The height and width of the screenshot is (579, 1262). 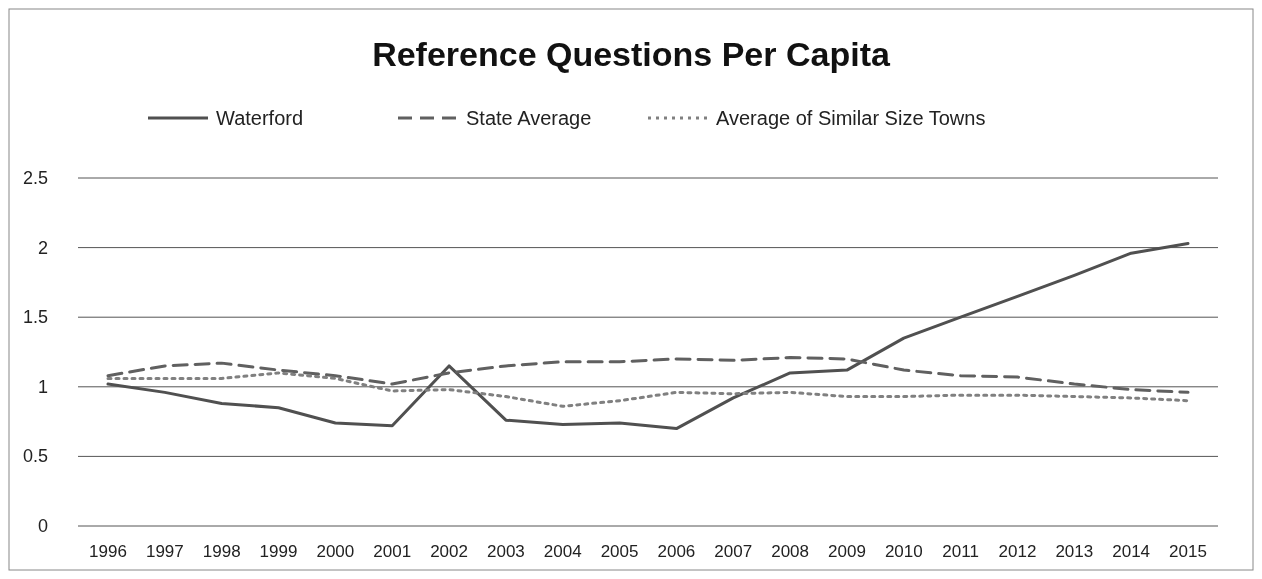 What do you see at coordinates (35, 317) in the screenshot?
I see `y-tick-label: 1.5` at bounding box center [35, 317].